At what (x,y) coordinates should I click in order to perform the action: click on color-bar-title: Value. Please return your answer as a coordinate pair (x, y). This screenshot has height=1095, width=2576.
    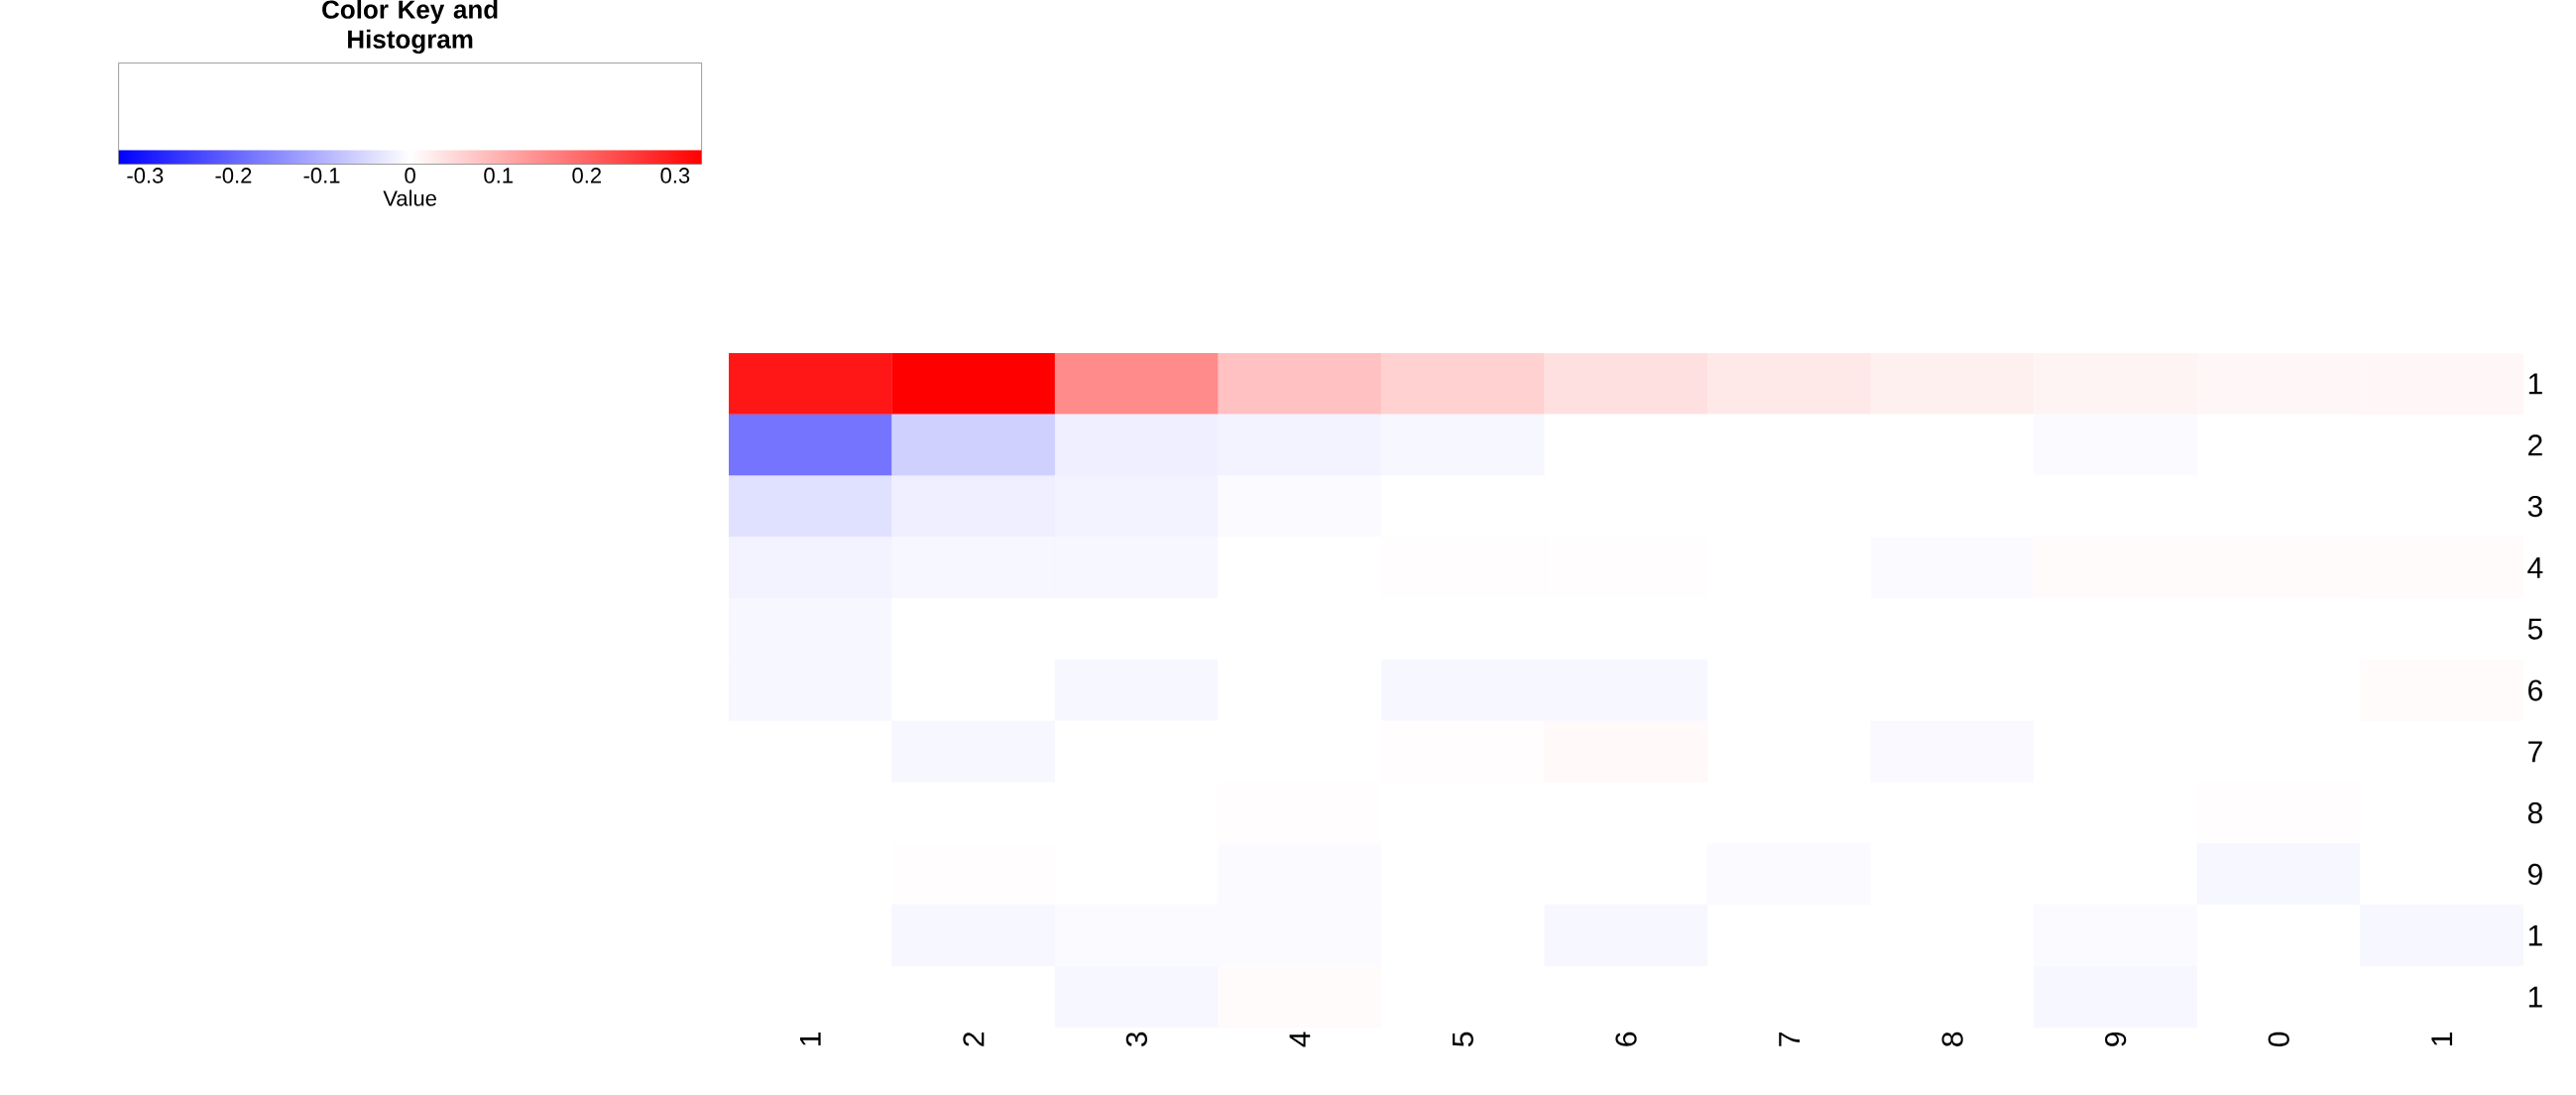
    Looking at the image, I should click on (409, 198).